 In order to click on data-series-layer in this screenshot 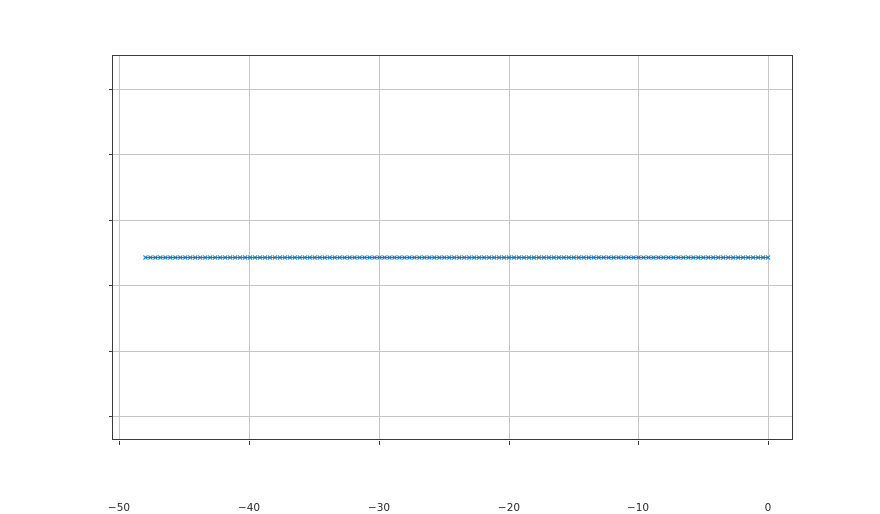, I will do `click(457, 257)`.